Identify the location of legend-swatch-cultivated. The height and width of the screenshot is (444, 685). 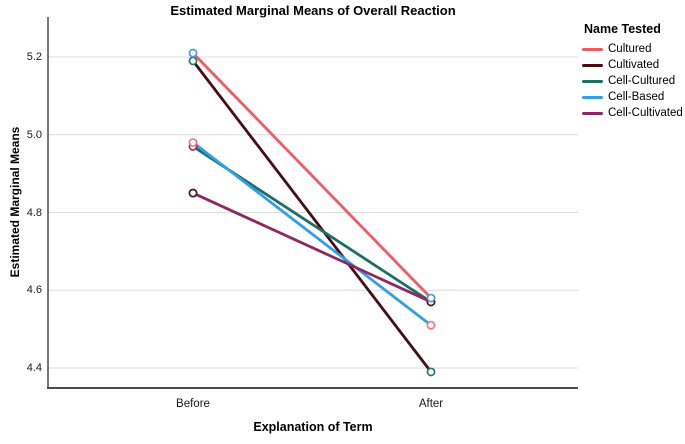
(592, 65).